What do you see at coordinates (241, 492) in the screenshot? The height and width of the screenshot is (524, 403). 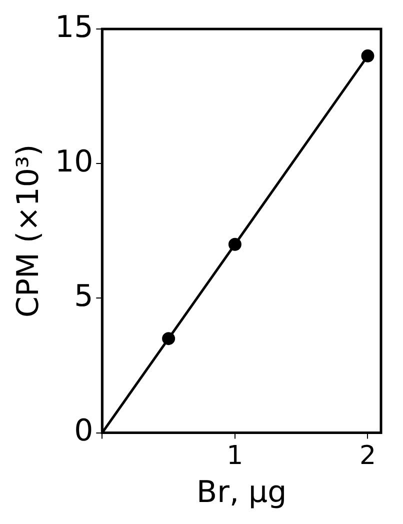 I see `x-axis-title: Br, μg` at bounding box center [241, 492].